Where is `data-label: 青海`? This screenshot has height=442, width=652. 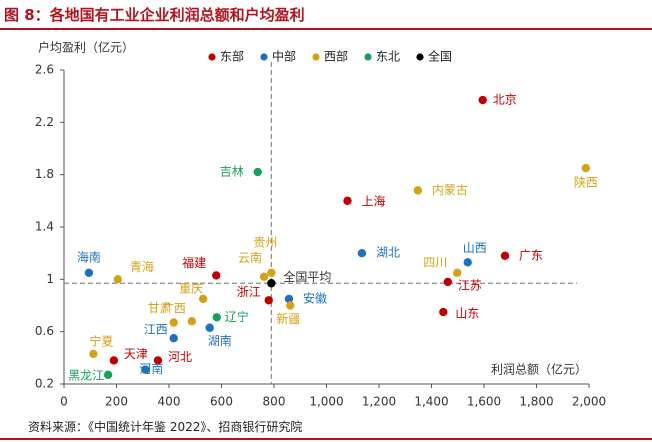
data-label: 青海 is located at coordinates (142, 266).